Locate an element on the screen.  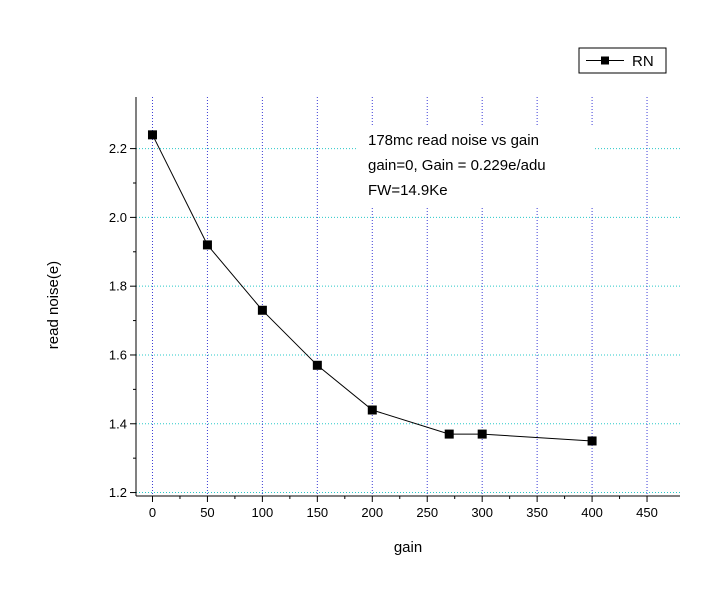
y-tick-label: 1.8 is located at coordinates (118, 286).